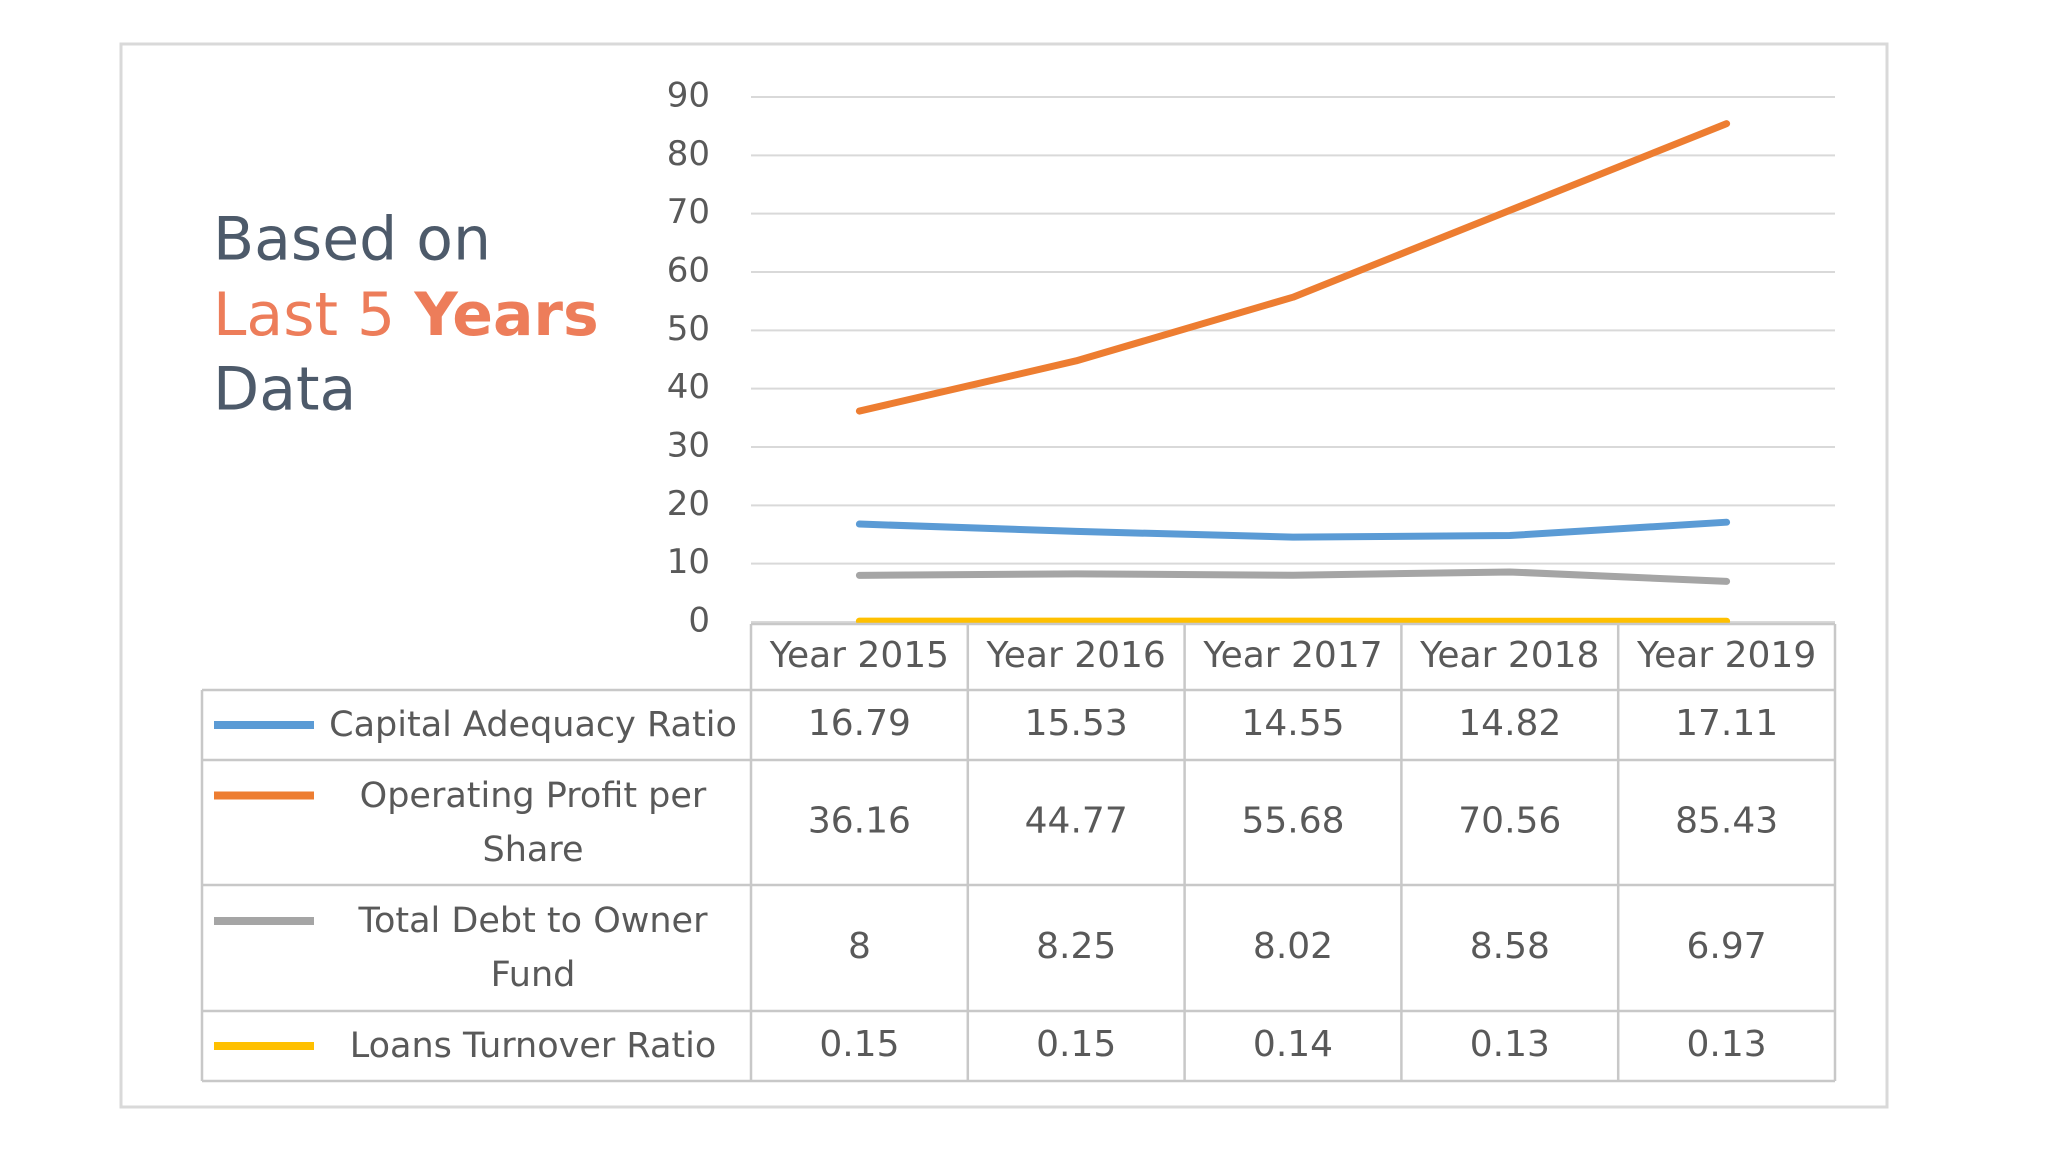  I want to click on table-value: 17.11, so click(1726, 723).